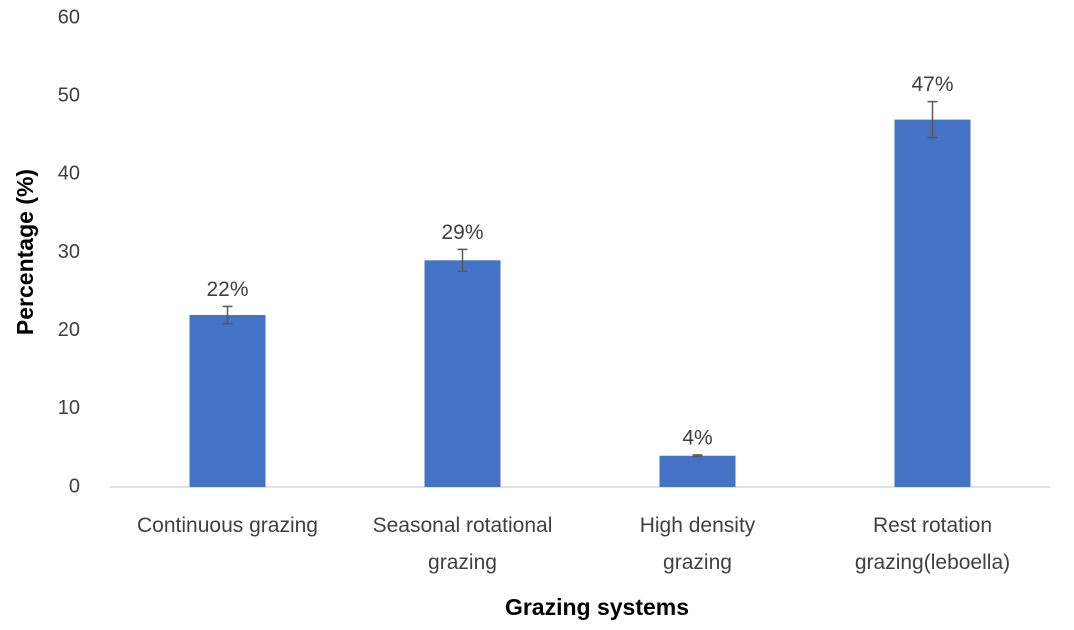 This screenshot has width=1074, height=630. Describe the element at coordinates (69, 330) in the screenshot. I see `y-tick-label: 20` at that location.